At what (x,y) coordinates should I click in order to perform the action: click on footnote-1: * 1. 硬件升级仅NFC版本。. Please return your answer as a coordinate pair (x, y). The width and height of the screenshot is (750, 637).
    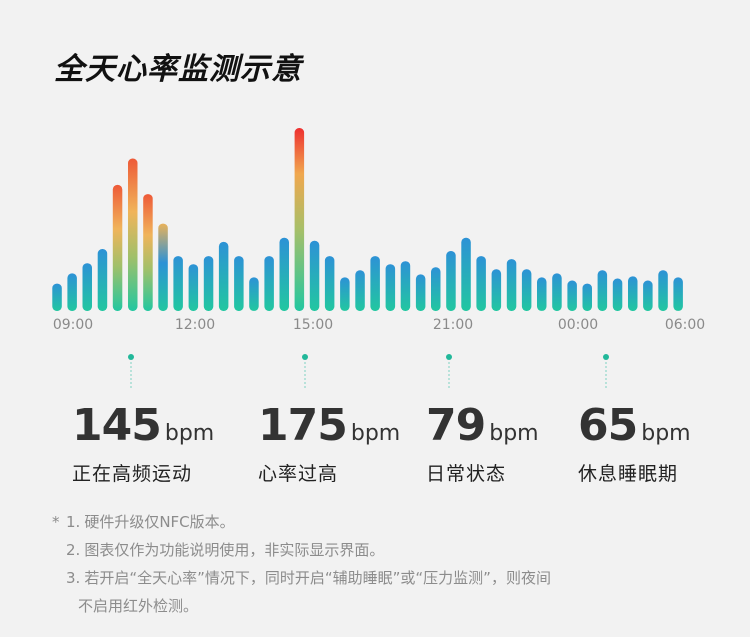
    Looking at the image, I should click on (301, 522).